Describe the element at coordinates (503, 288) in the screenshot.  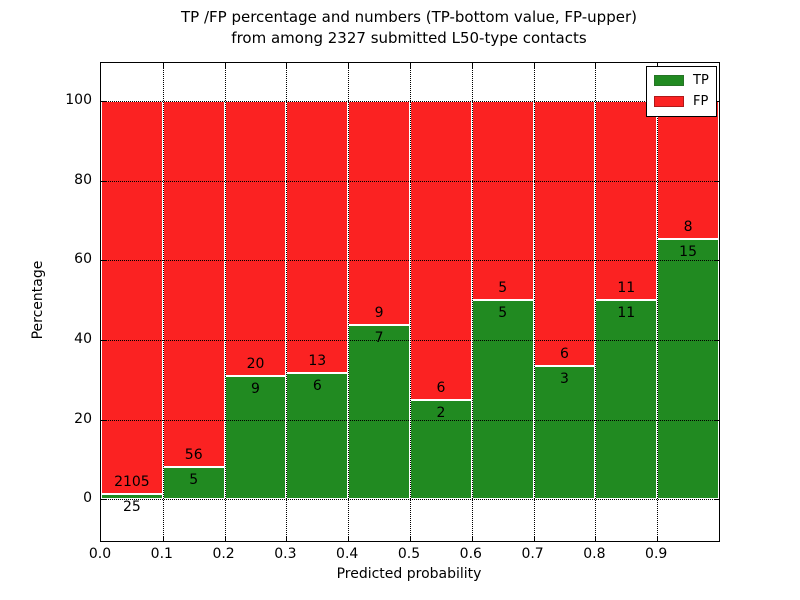
I see `bar-label-fp: 5` at that location.